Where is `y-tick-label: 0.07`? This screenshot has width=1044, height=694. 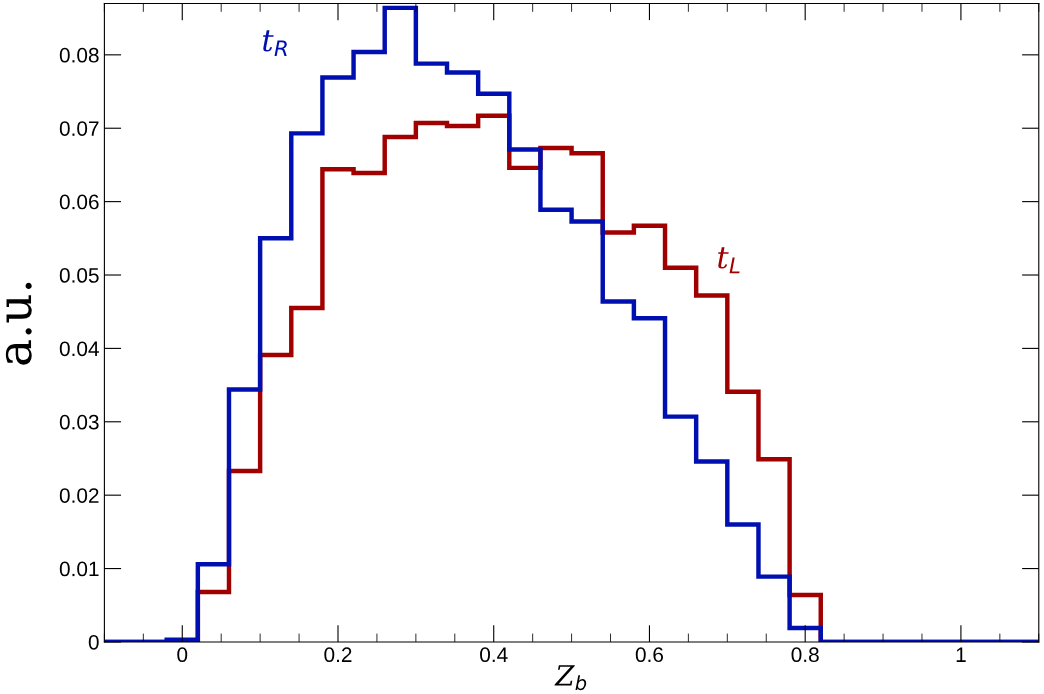
y-tick-label: 0.07 is located at coordinates (79, 128).